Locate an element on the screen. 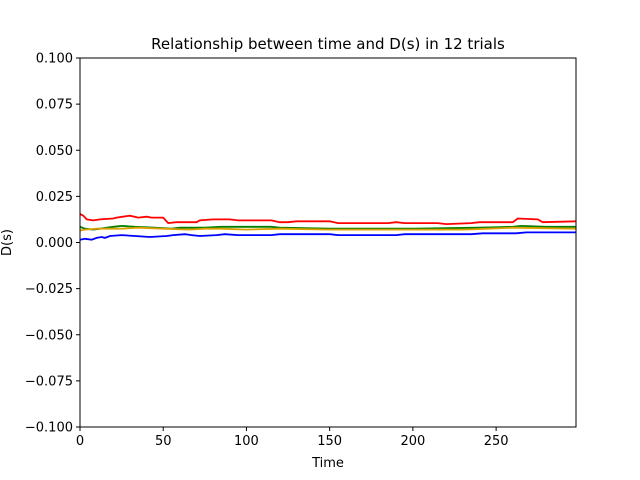 The height and width of the screenshot is (480, 640). y-tick-label: −0.050 is located at coordinates (49, 335).